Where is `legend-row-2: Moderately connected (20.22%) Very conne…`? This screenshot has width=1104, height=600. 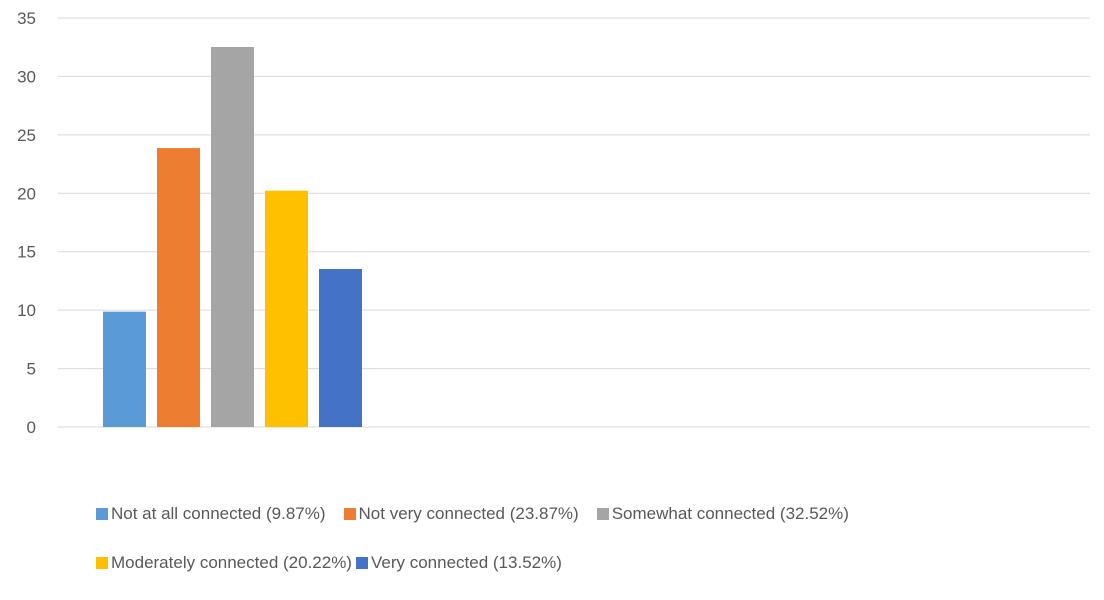 legend-row-2: Moderately connected (20.22%) Very conne… is located at coordinates (596, 563).